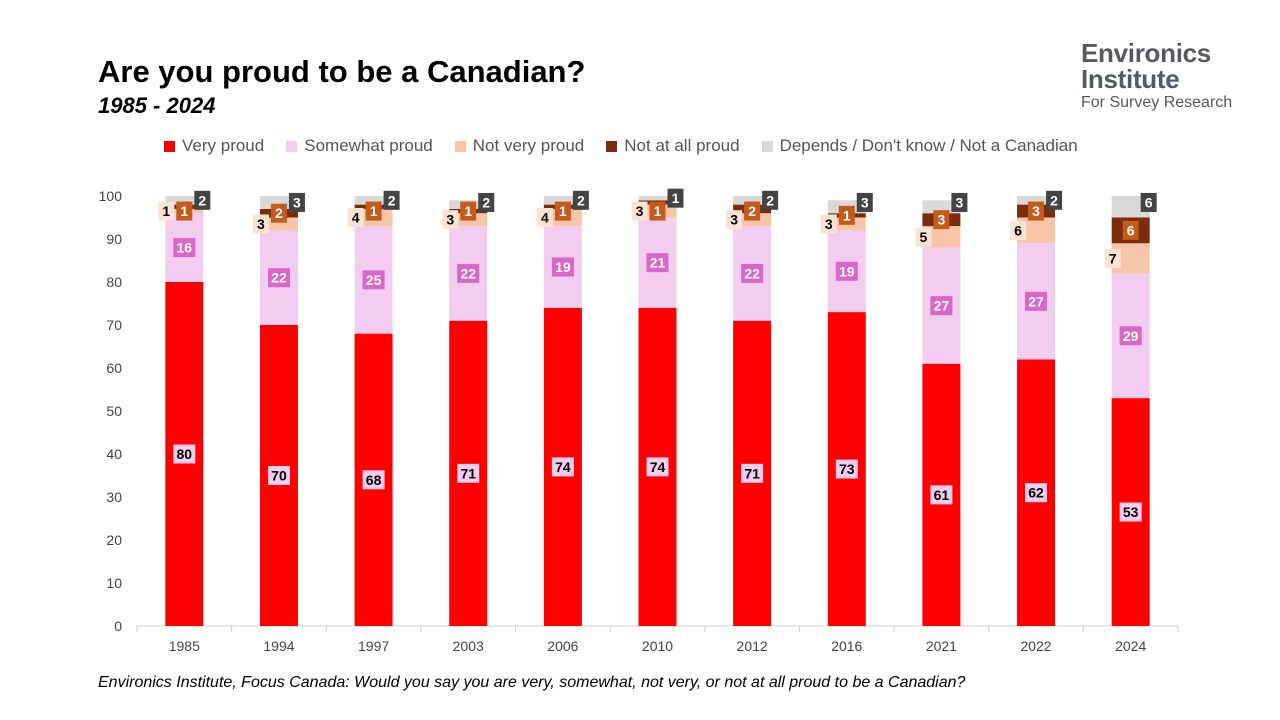 This screenshot has height=720, width=1280. Describe the element at coordinates (359, 146) in the screenshot. I see `legend-item-somewhat-proud: Somewhat proud` at that location.